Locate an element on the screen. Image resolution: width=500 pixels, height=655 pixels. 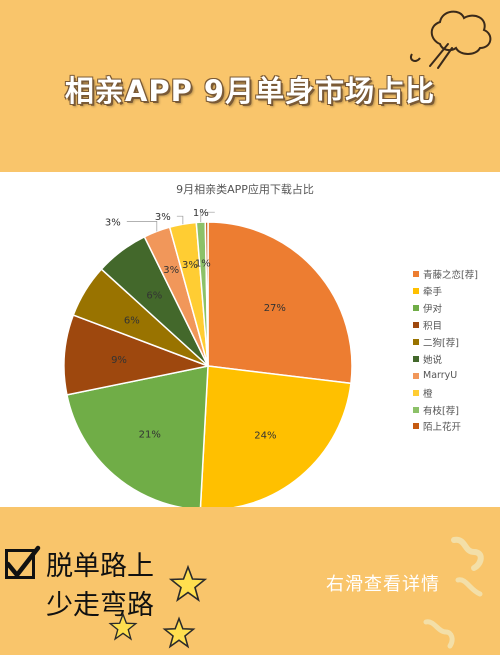
legend-item: 青藤之恋[荐] is located at coordinates (456, 274).